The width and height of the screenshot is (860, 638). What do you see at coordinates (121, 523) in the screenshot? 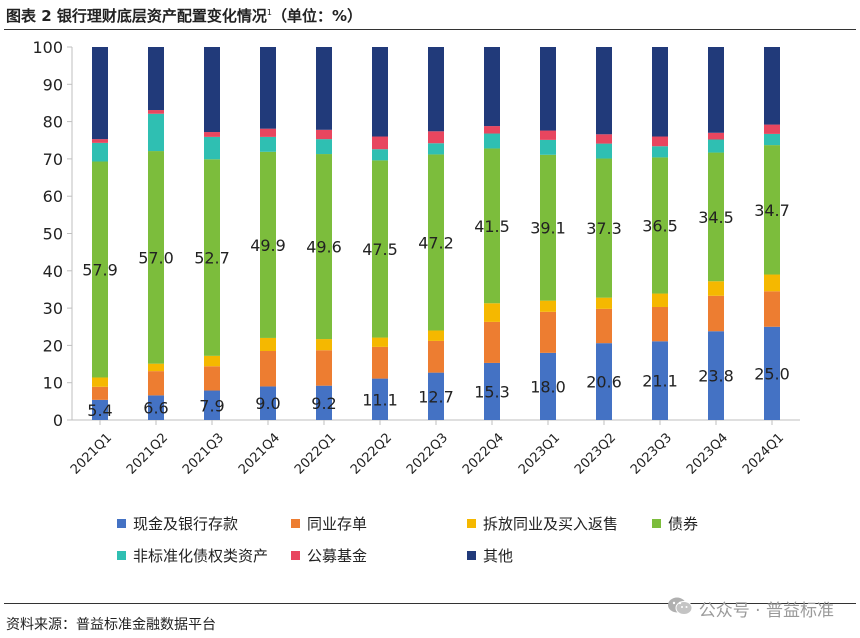
I see `legend-swatch-cash` at bounding box center [121, 523].